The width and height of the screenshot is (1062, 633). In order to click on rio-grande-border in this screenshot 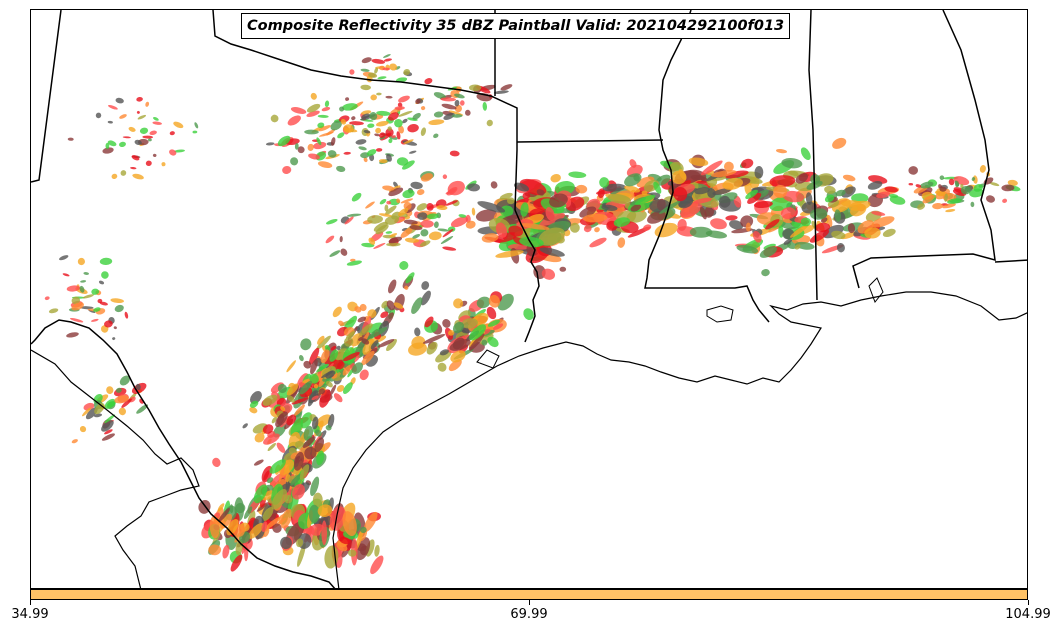, I will do `click(183, 453)`.